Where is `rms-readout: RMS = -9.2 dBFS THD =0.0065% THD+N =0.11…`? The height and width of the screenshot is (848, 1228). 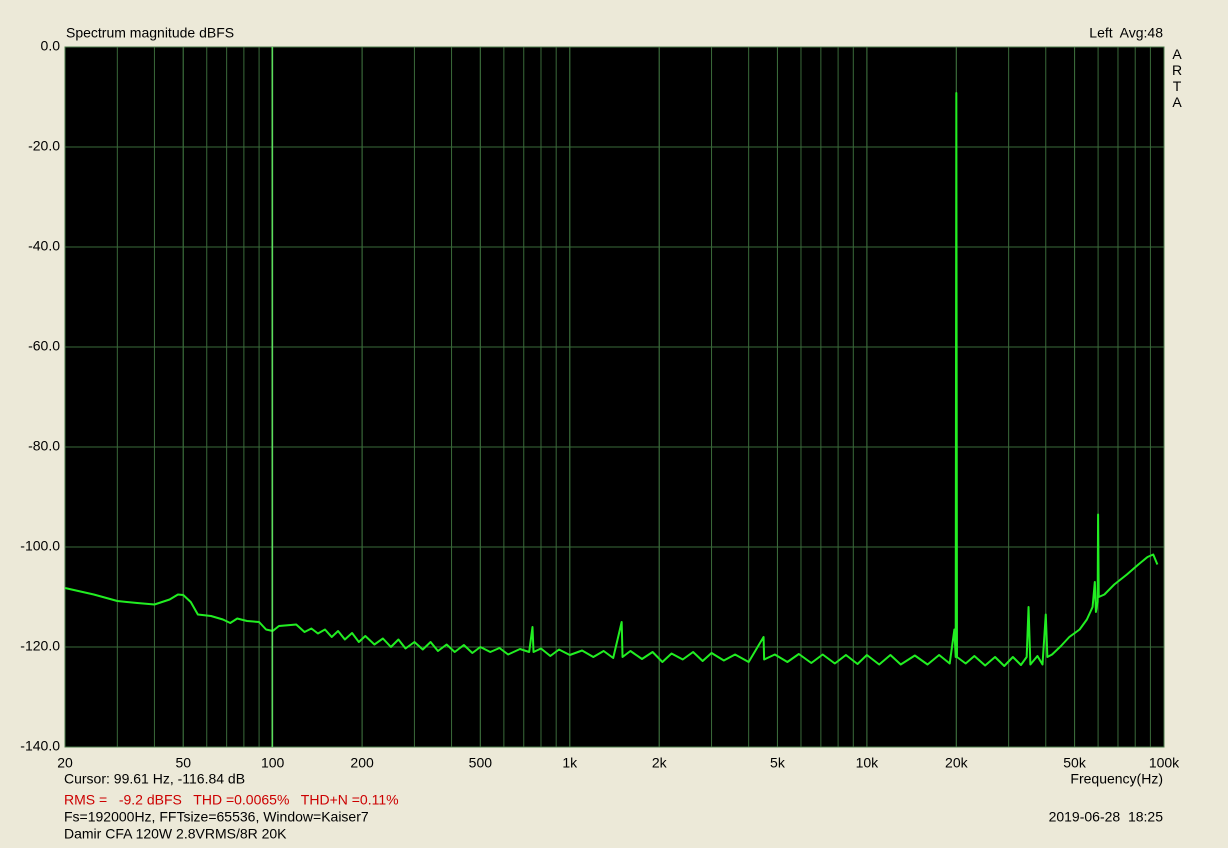
rms-readout: RMS = -9.2 dBFS THD =0.0065% THD+N =0.11… is located at coordinates (231, 800).